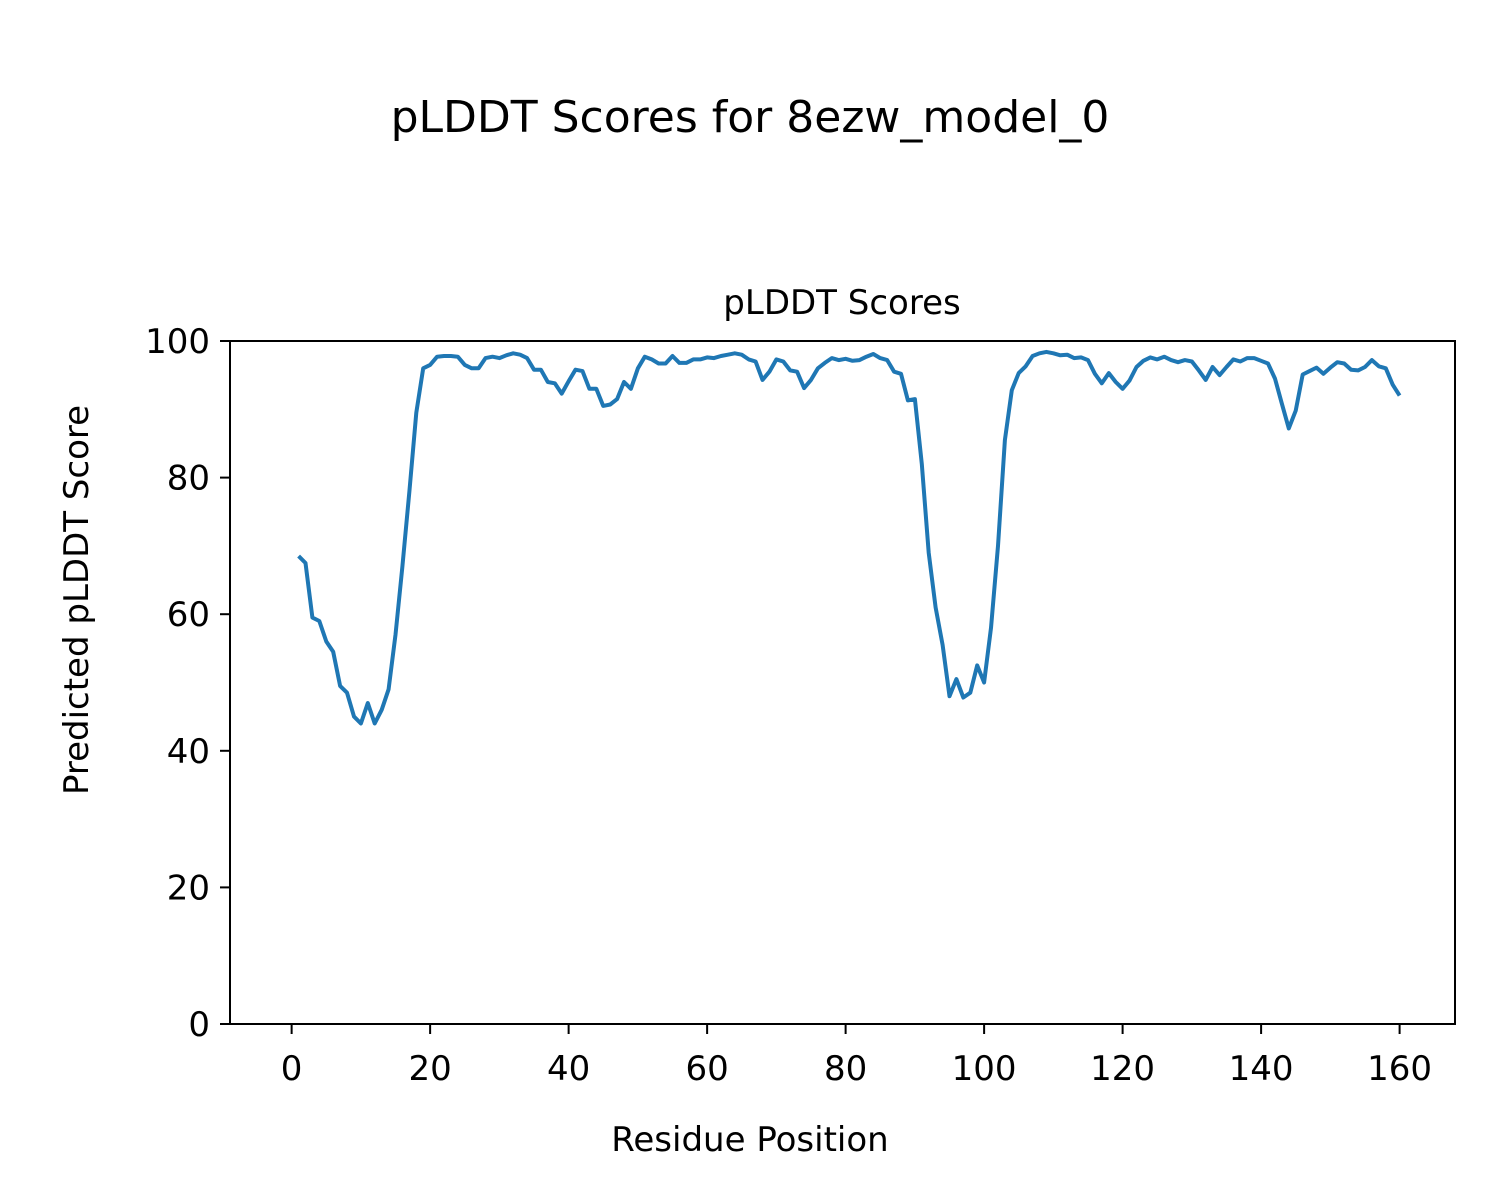 The image size is (1500, 1200). I want to click on x-tick-label: 20, so click(429, 1069).